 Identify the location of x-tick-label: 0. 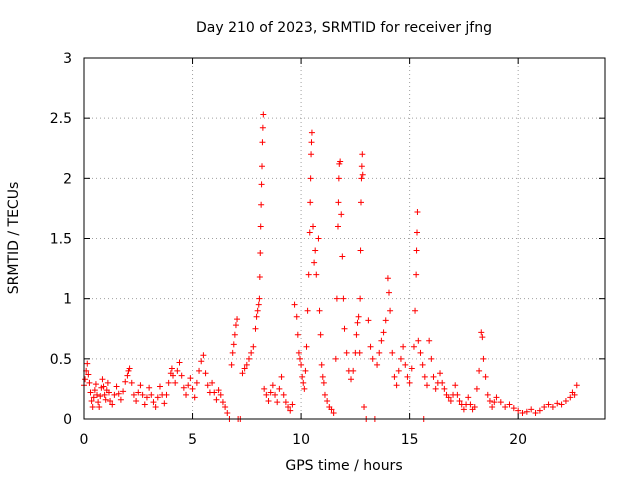
(84, 440).